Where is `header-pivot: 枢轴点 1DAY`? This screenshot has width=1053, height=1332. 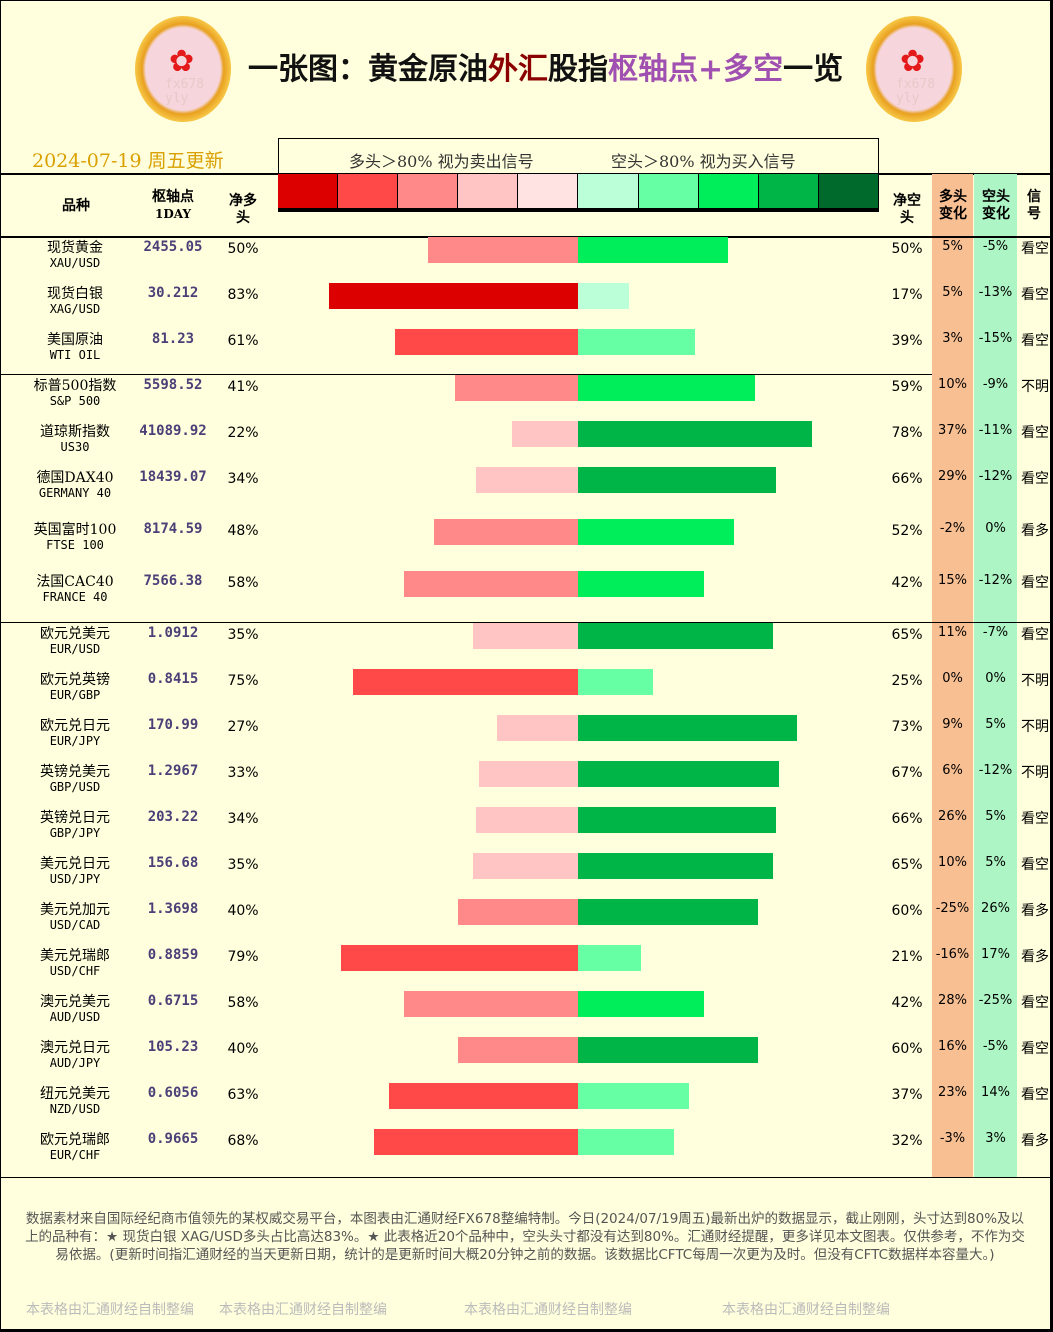
header-pivot: 枢轴点 1DAY is located at coordinates (173, 206).